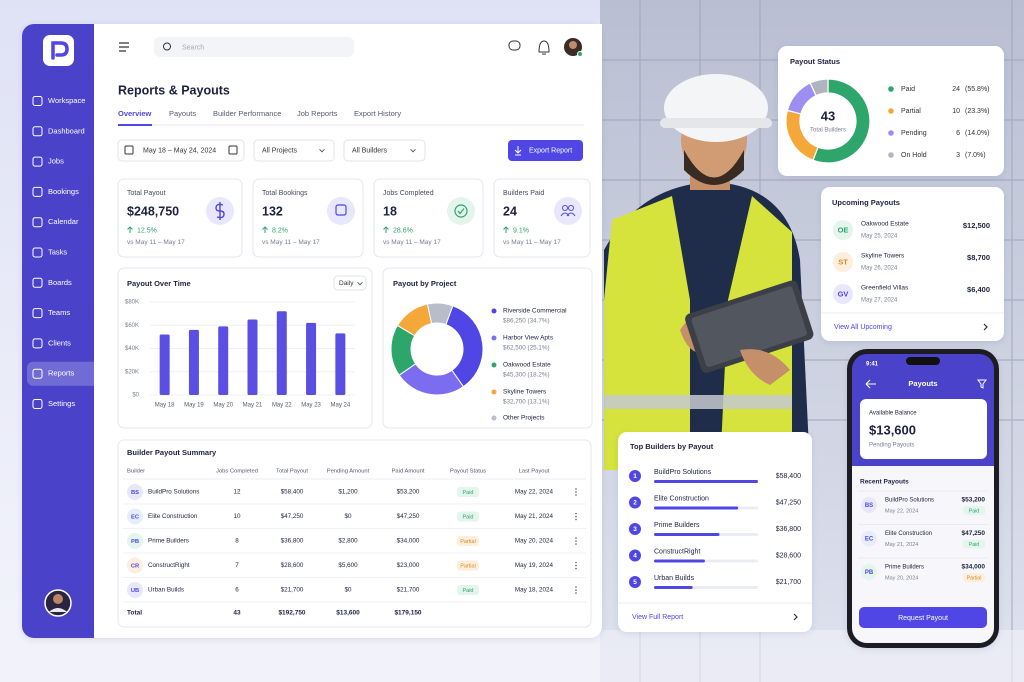  What do you see at coordinates (57, 251) in the screenshot?
I see `nav-item: Tasks` at bounding box center [57, 251].